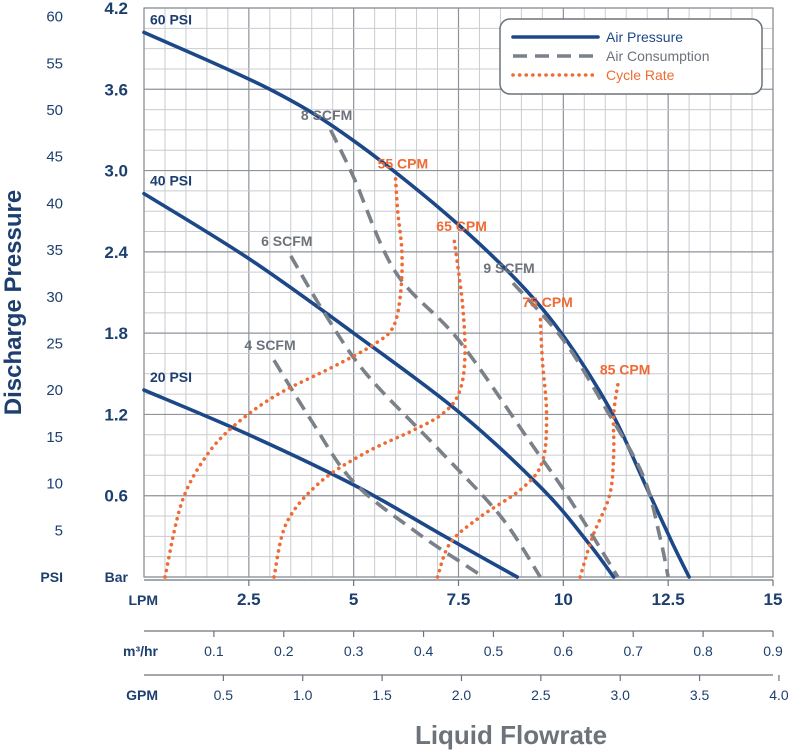 The height and width of the screenshot is (750, 788). What do you see at coordinates (599, 480) in the screenshot?
I see `curve-85-cpm` at bounding box center [599, 480].